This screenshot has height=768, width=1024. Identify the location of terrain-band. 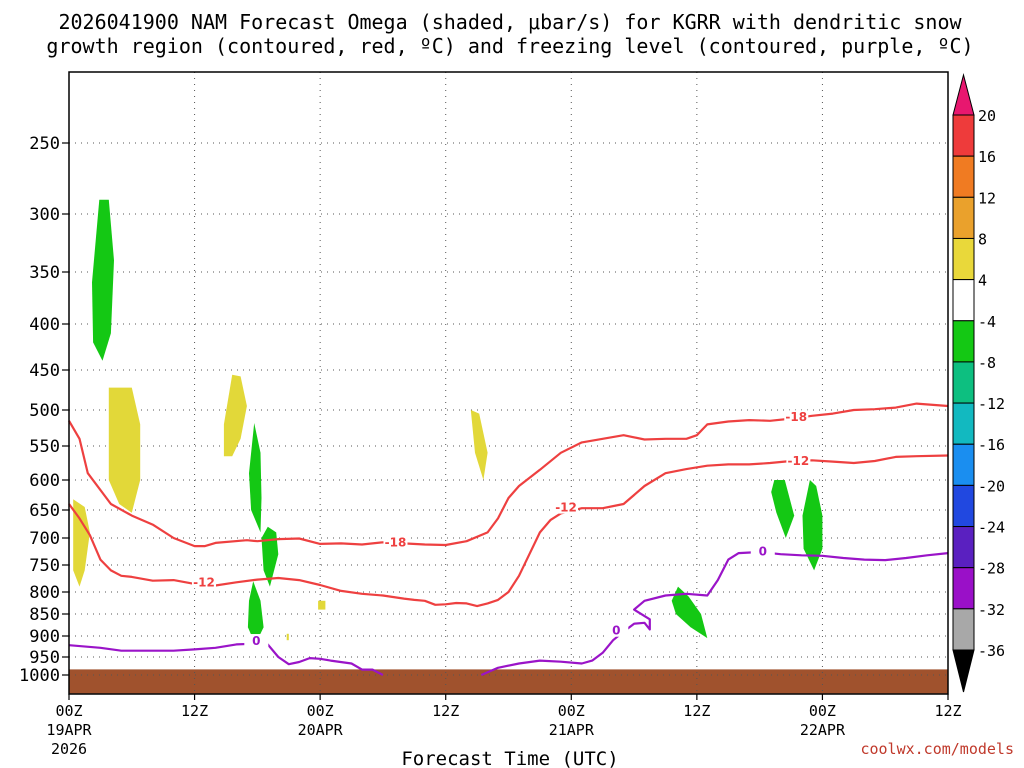
(508, 681).